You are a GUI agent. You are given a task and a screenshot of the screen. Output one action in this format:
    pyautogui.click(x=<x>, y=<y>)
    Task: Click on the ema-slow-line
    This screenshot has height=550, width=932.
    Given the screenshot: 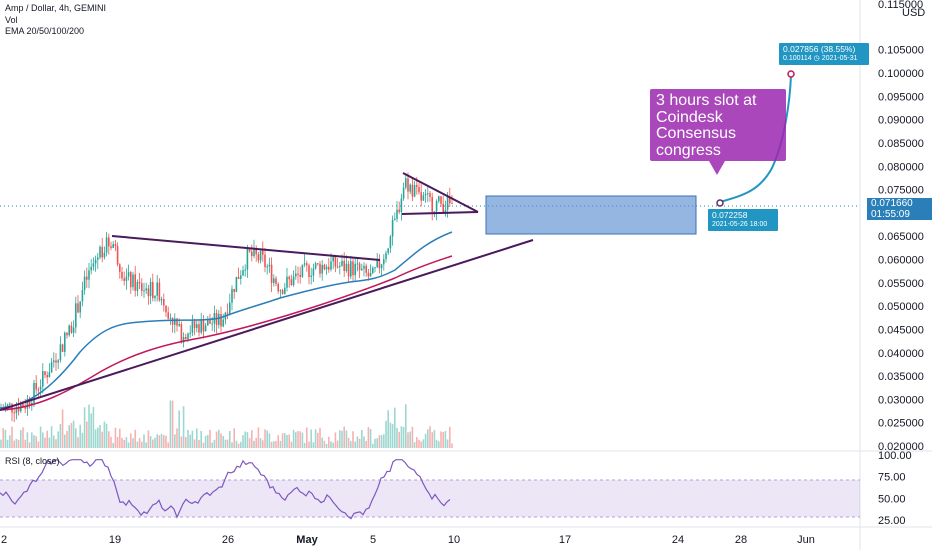 What is the action you would take?
    pyautogui.click(x=226, y=333)
    